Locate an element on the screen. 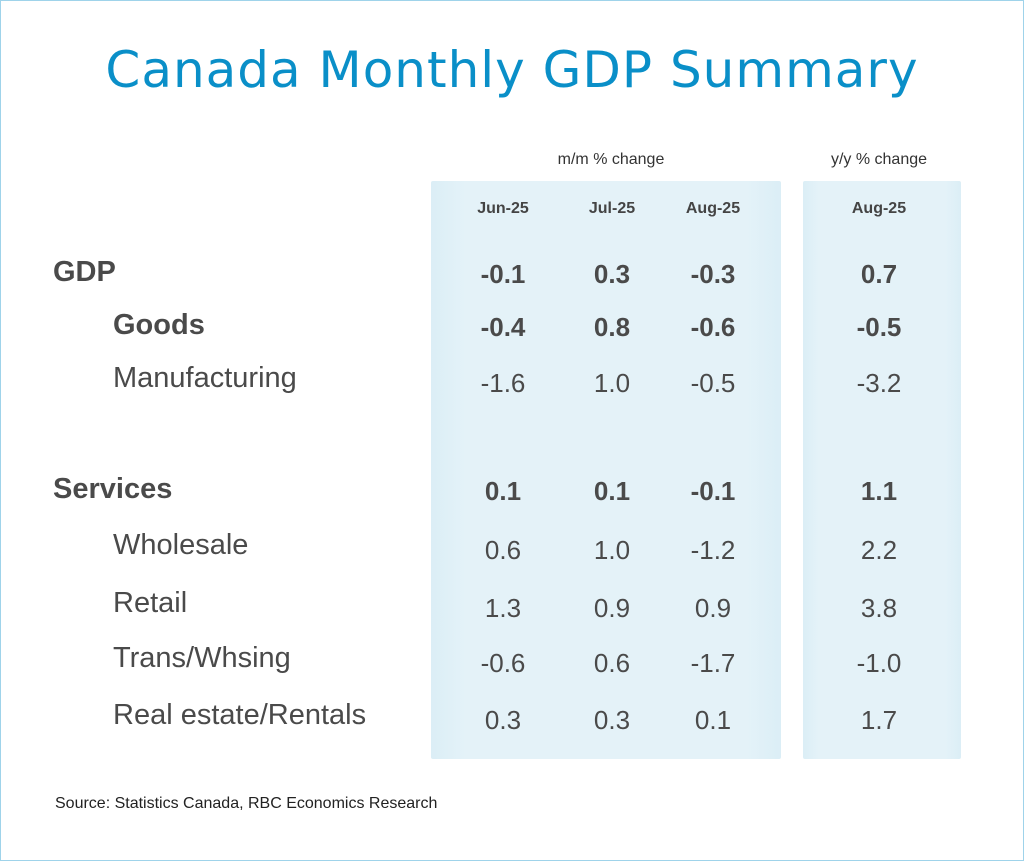 The height and width of the screenshot is (861, 1024). column-header: Jul-25 is located at coordinates (612, 208).